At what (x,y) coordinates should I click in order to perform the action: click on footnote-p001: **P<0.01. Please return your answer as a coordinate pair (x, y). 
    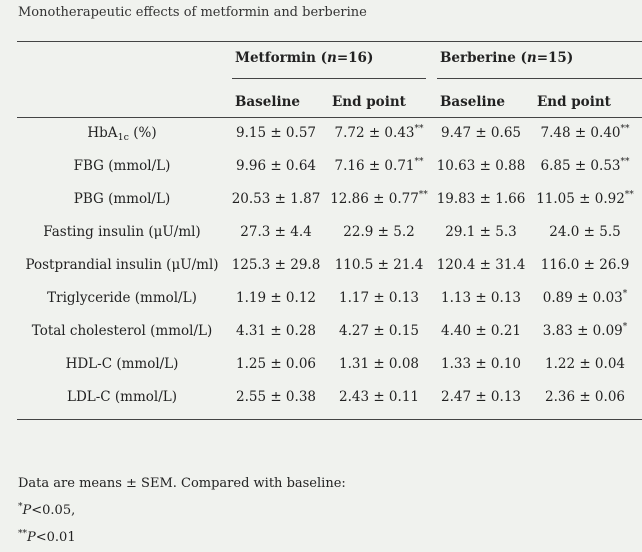
    Looking at the image, I should click on (47, 537).